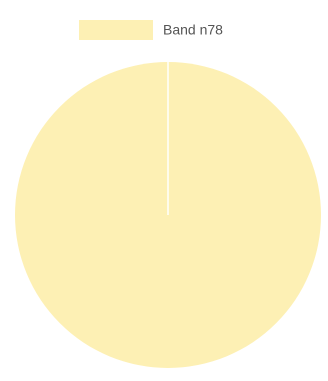 The width and height of the screenshot is (328, 381). Describe the element at coordinates (116, 30) in the screenshot. I see `legend-swatch` at that location.